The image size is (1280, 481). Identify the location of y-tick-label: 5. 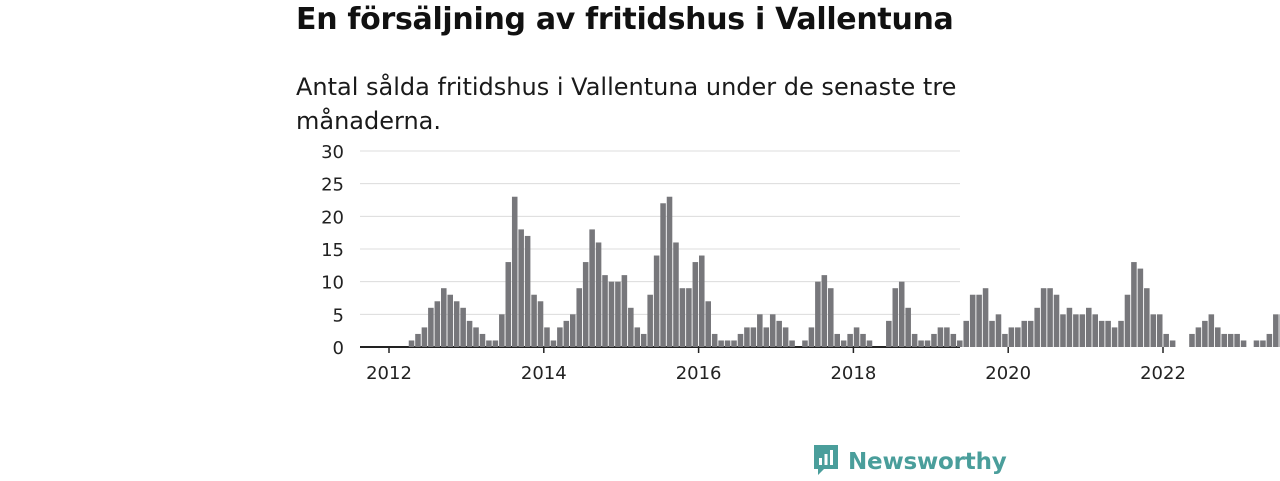
(338, 315).